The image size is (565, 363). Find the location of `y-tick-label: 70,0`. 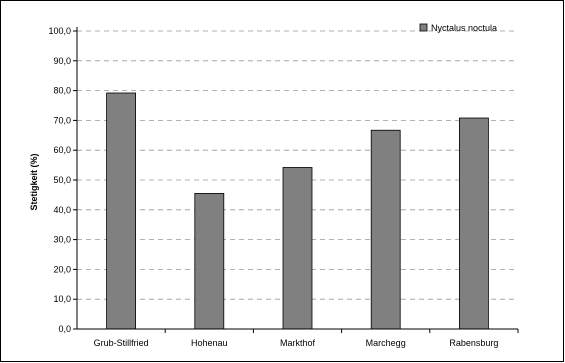

y-tick-label: 70,0 is located at coordinates (62, 120).